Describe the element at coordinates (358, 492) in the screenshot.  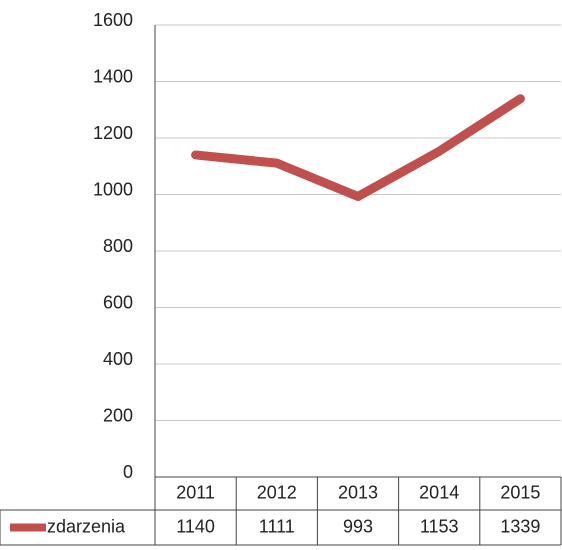
I see `x-tick-label: 2013` at that location.